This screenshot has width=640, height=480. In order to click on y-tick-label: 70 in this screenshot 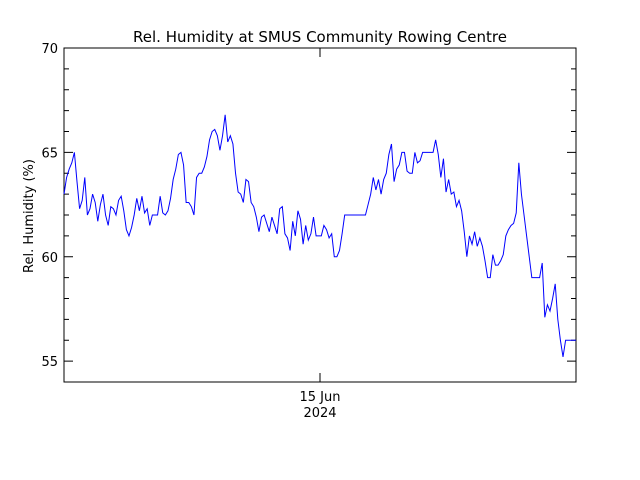, I will do `click(49, 49)`.